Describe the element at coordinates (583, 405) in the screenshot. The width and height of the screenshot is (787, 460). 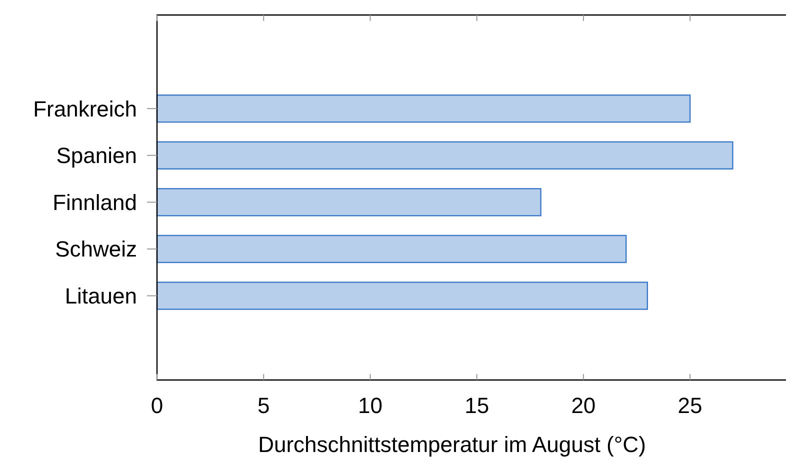
I see `x-tick-label: 20` at that location.